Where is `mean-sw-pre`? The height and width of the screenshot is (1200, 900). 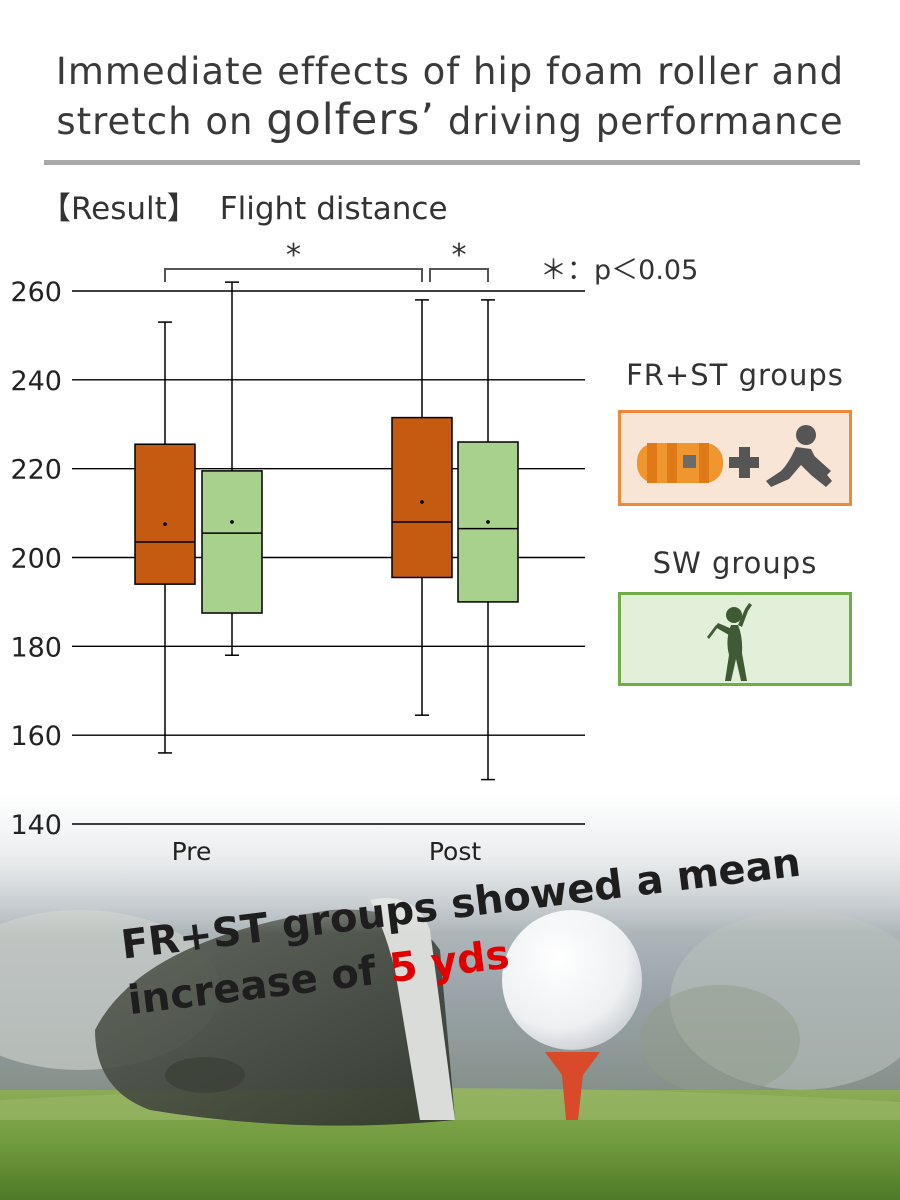 mean-sw-pre is located at coordinates (232, 522).